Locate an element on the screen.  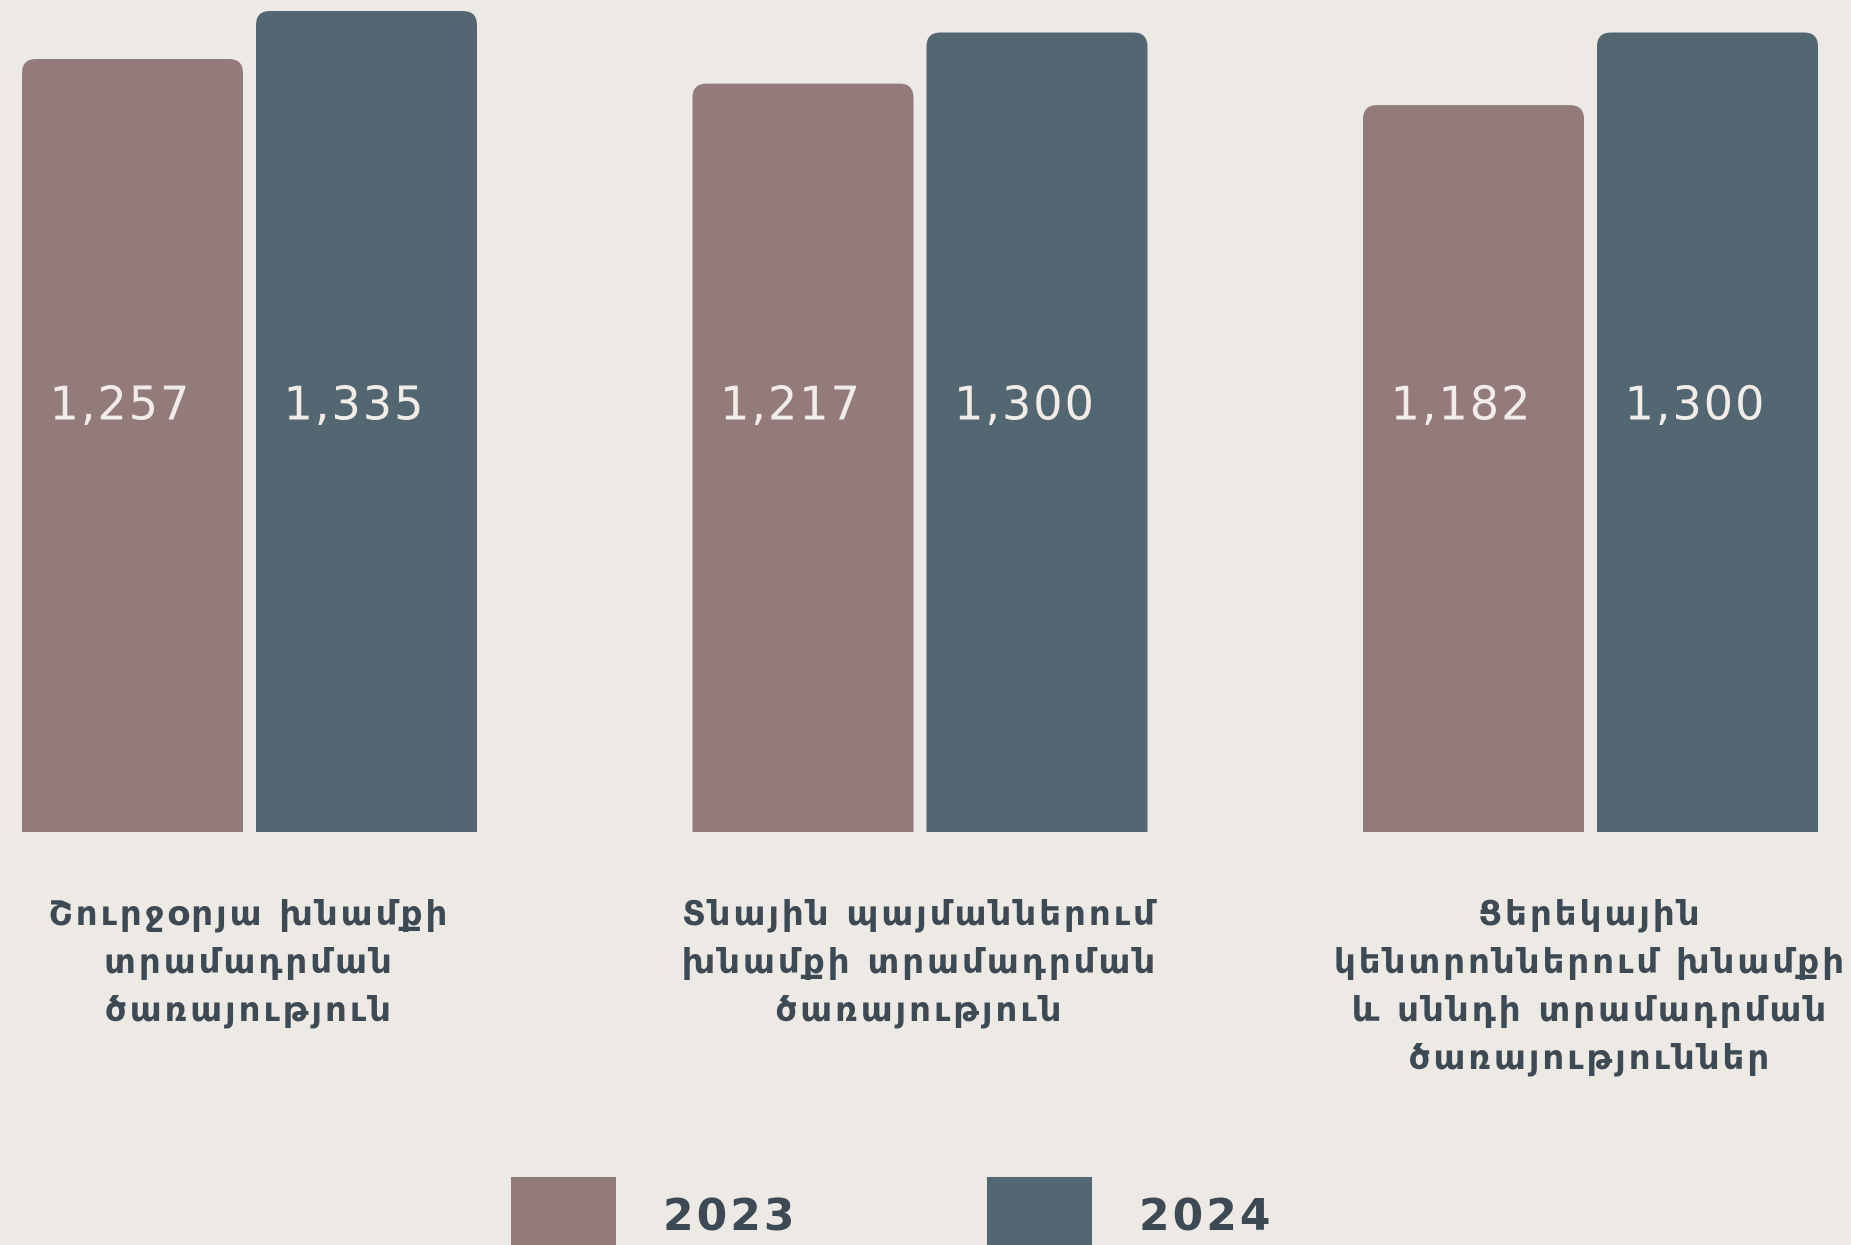
value-label: 1,335 is located at coordinates (355, 404).